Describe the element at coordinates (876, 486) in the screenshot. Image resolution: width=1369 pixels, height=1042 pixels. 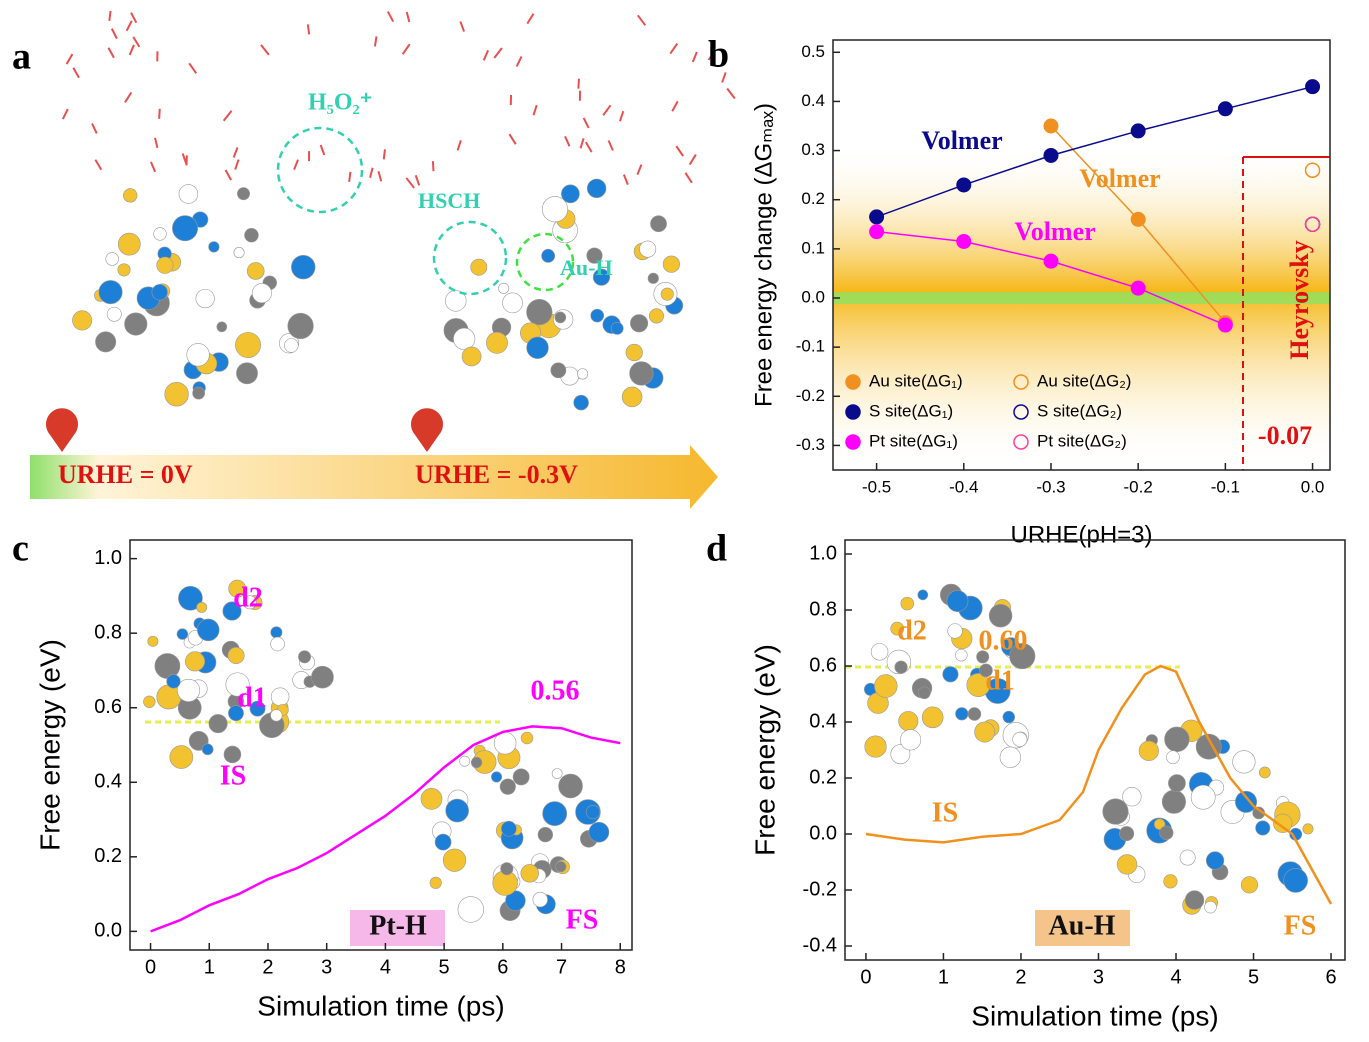
I see `x-tick-label: -0.5` at that location.